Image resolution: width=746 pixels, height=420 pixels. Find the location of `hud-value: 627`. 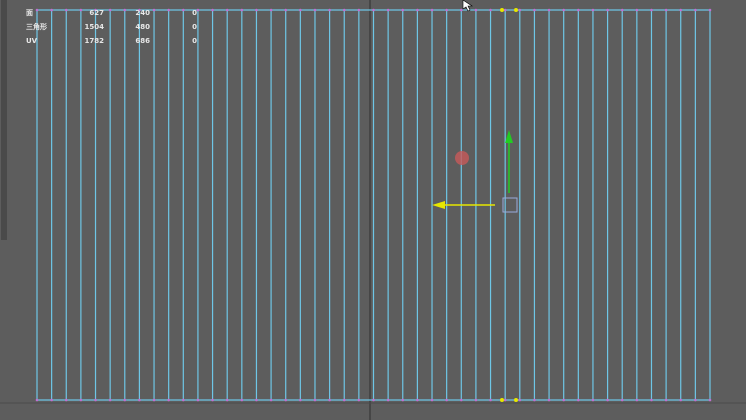

hud-value: 627 is located at coordinates (96, 13).